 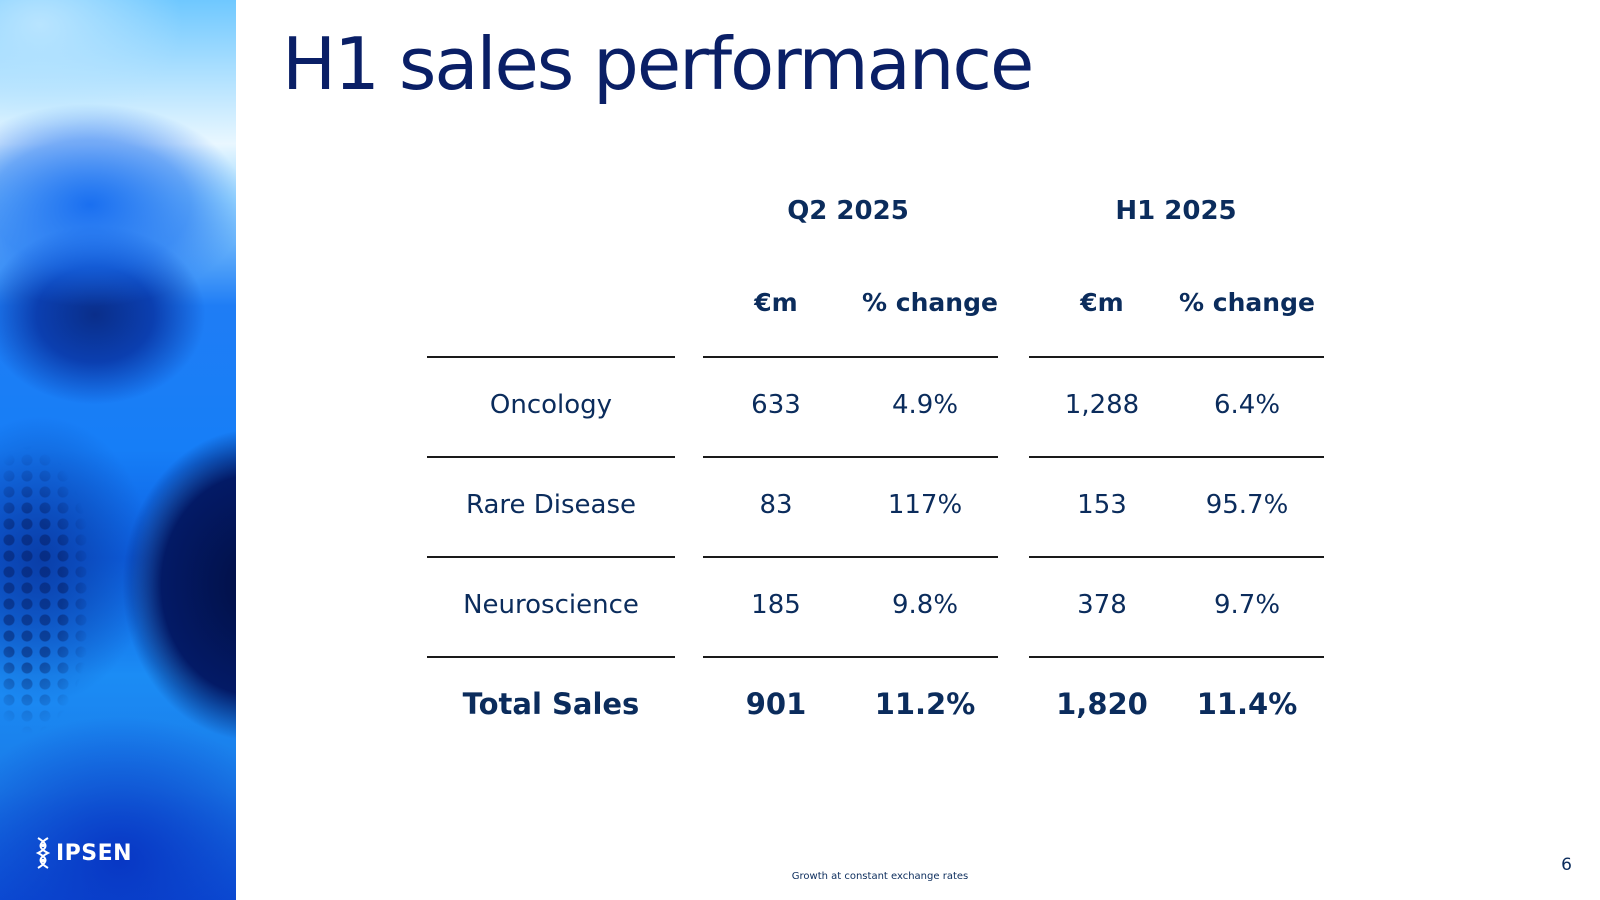 What do you see at coordinates (776, 302) in the screenshot?
I see `col-header-q2-eur: €m` at bounding box center [776, 302].